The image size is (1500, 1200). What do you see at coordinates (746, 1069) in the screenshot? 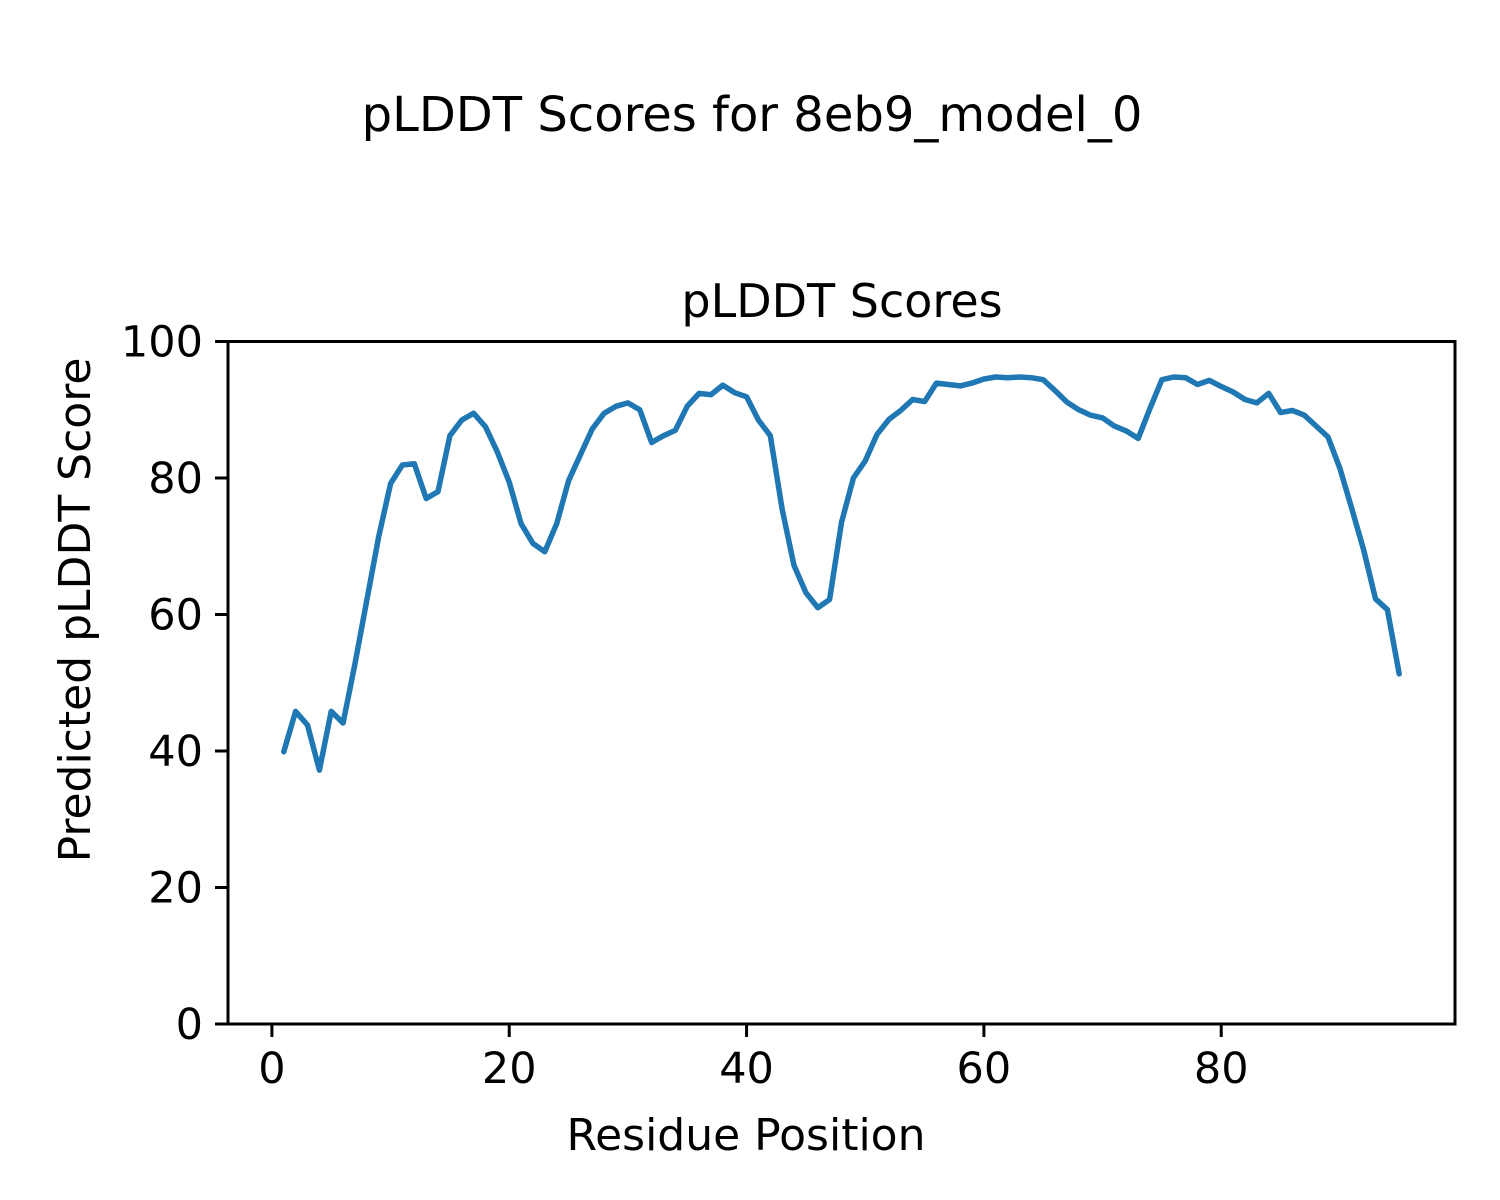
I see `x-tick-label: 40` at bounding box center [746, 1069].